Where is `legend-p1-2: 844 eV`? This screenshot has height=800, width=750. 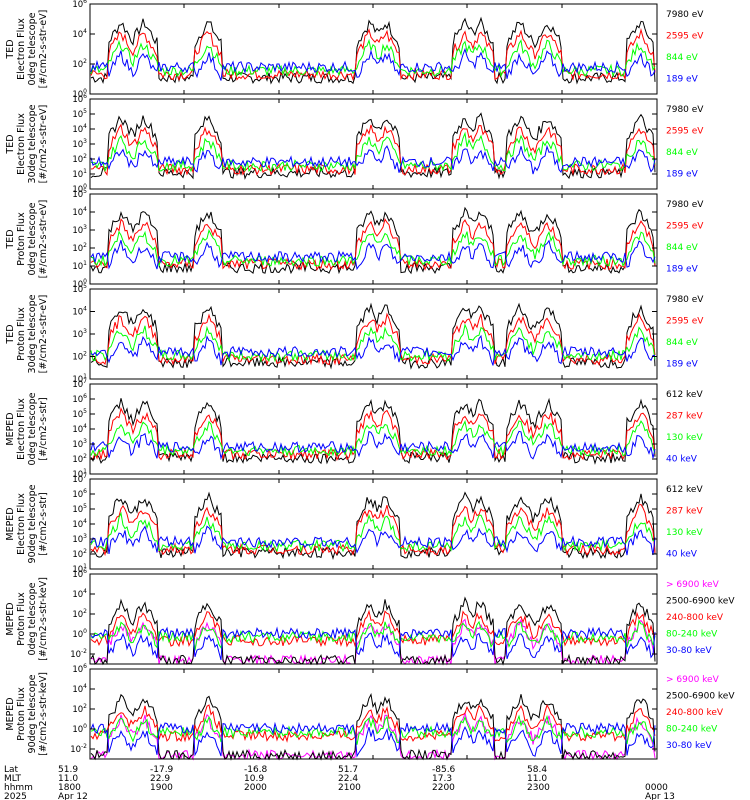 legend-p1-2: 844 eV is located at coordinates (682, 58).